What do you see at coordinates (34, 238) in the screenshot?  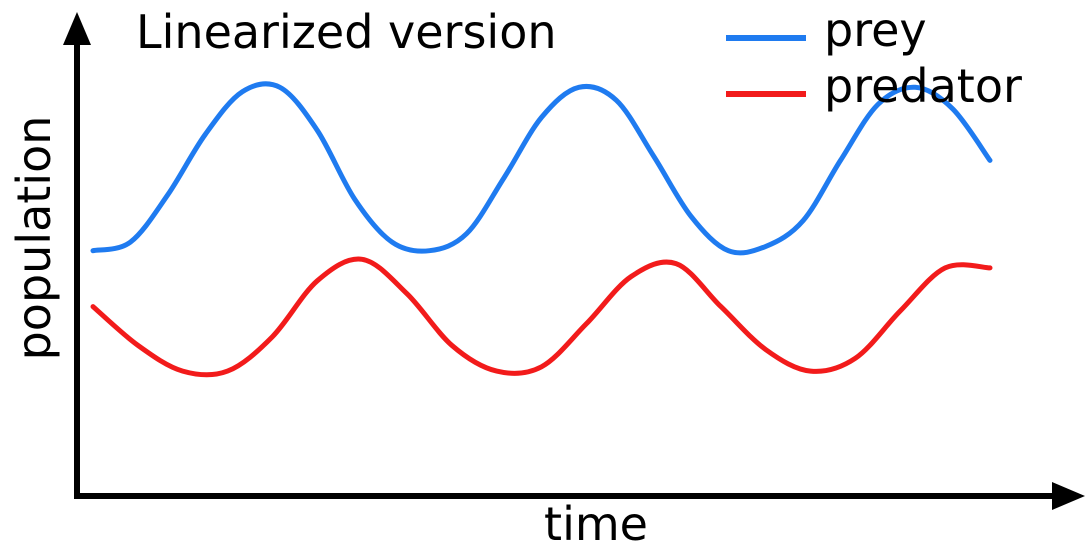 I see `y-axis-label: population` at bounding box center [34, 238].